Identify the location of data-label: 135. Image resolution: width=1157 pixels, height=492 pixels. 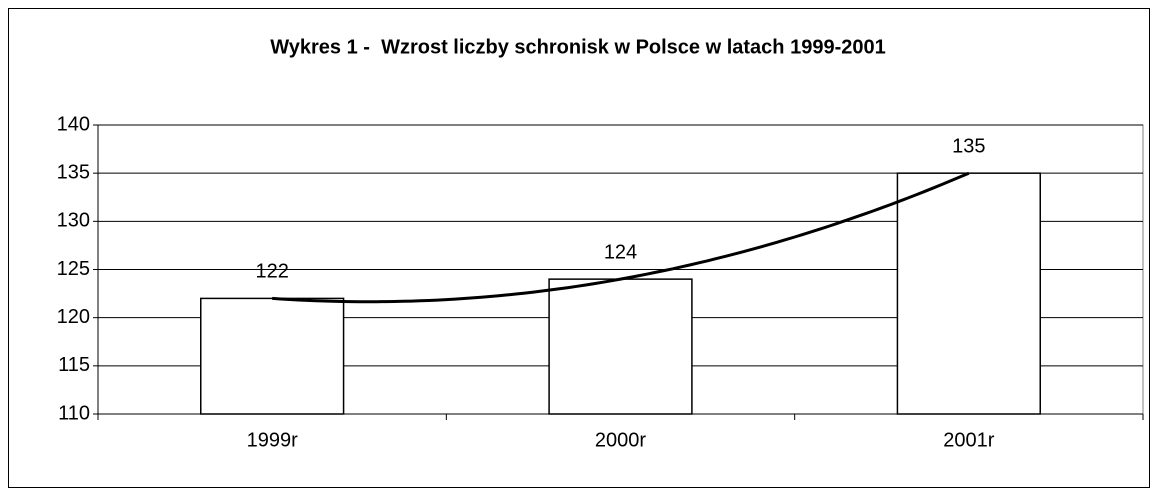
(968, 146).